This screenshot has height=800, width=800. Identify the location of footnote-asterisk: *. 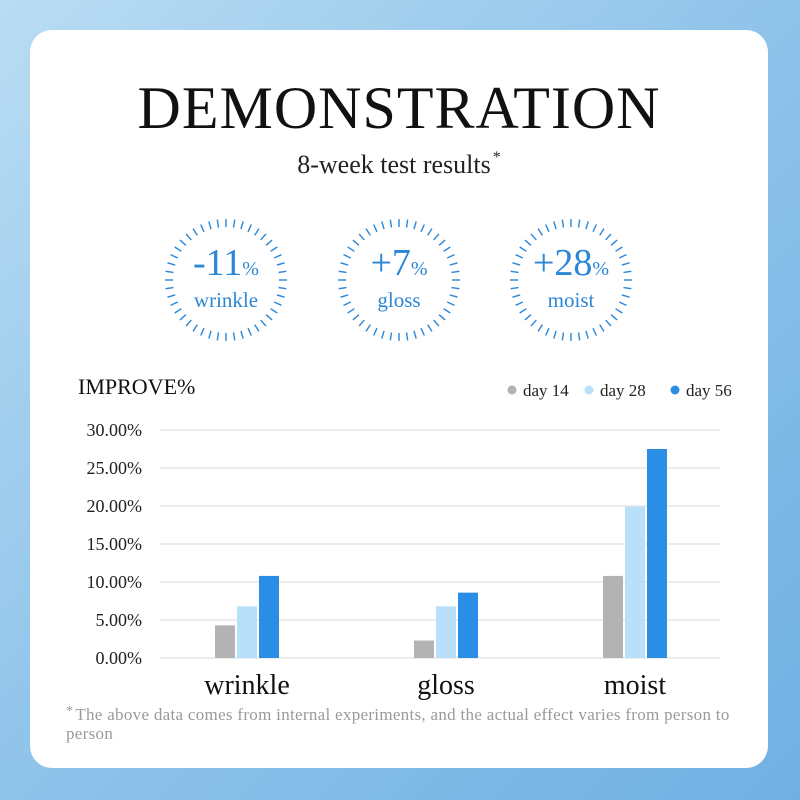
(70, 711).